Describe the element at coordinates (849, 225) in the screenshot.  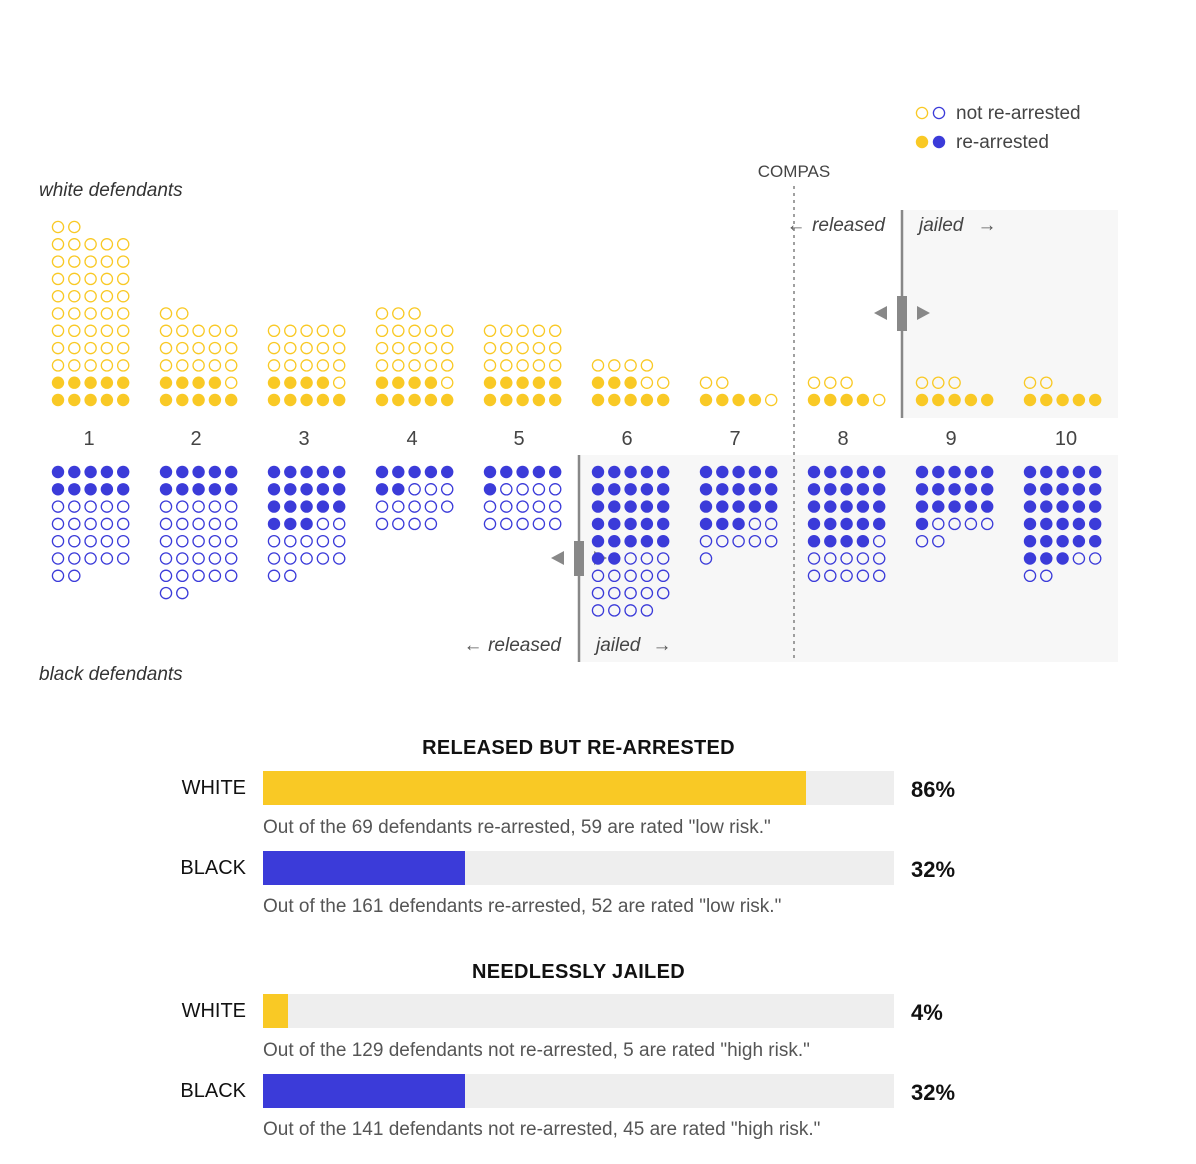
I see `white-released-label: released` at that location.